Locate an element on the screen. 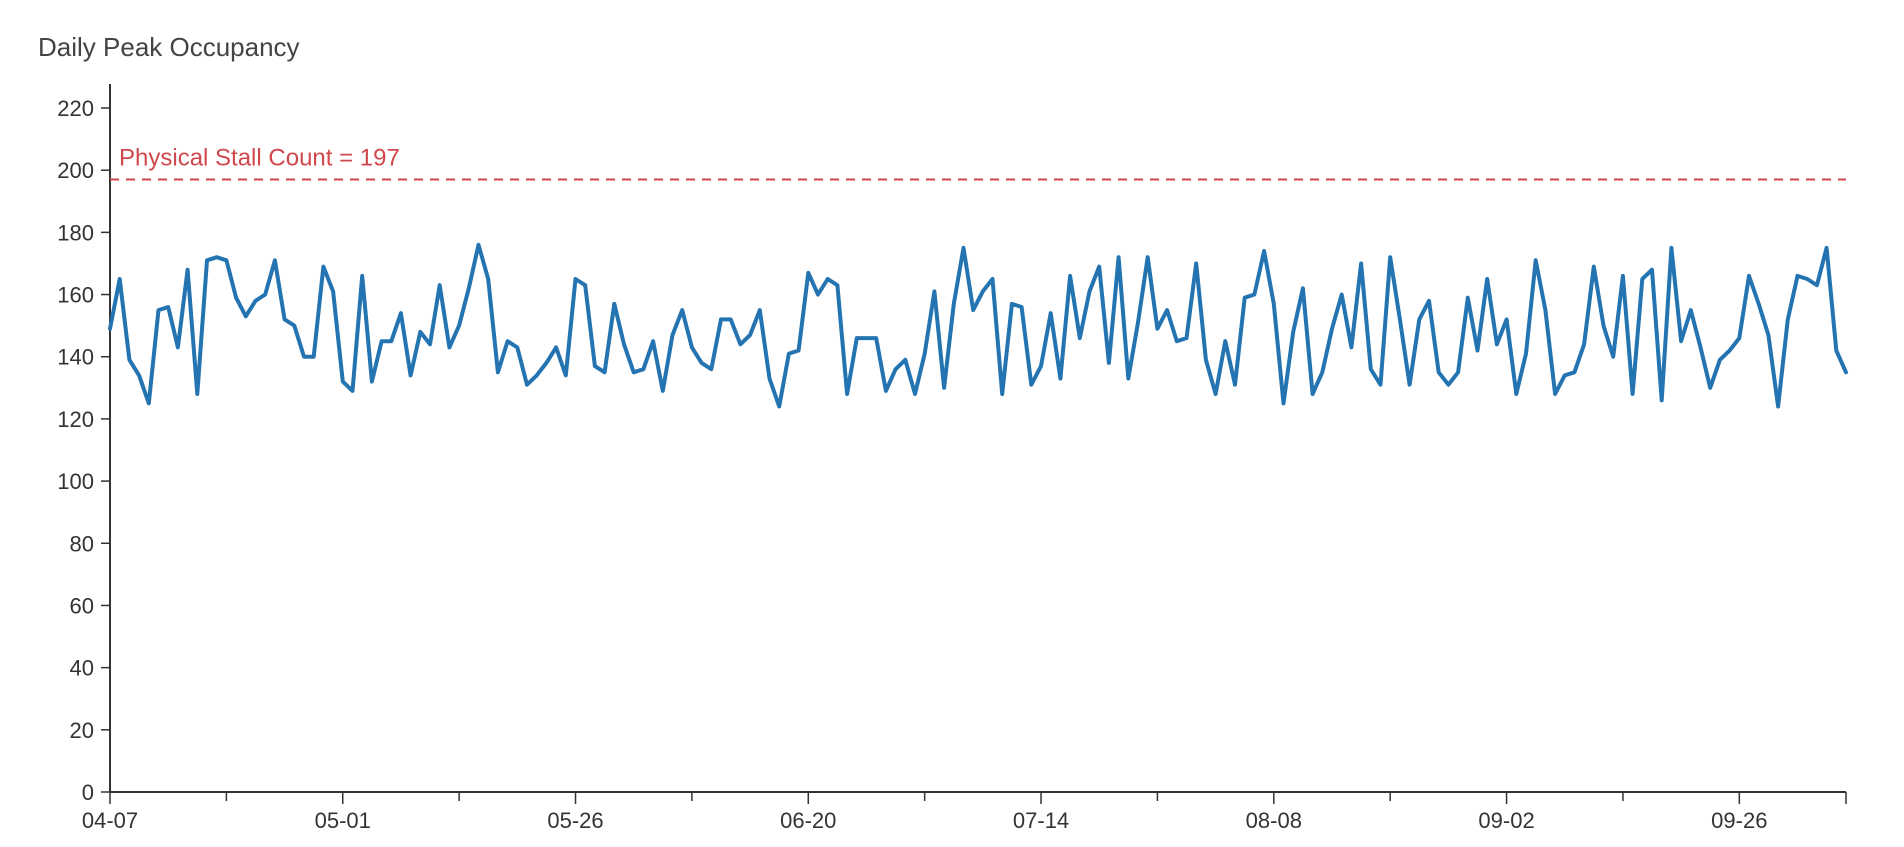 This screenshot has height=847, width=1904. y-tick-label: 100 is located at coordinates (75, 481).